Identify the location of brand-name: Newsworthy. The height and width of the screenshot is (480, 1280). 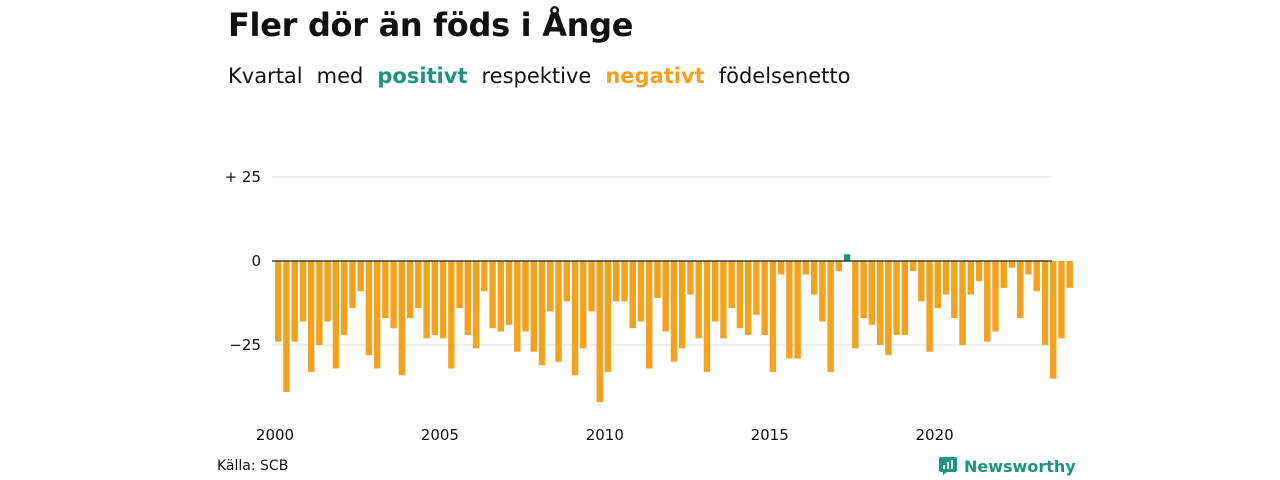
(1020, 466).